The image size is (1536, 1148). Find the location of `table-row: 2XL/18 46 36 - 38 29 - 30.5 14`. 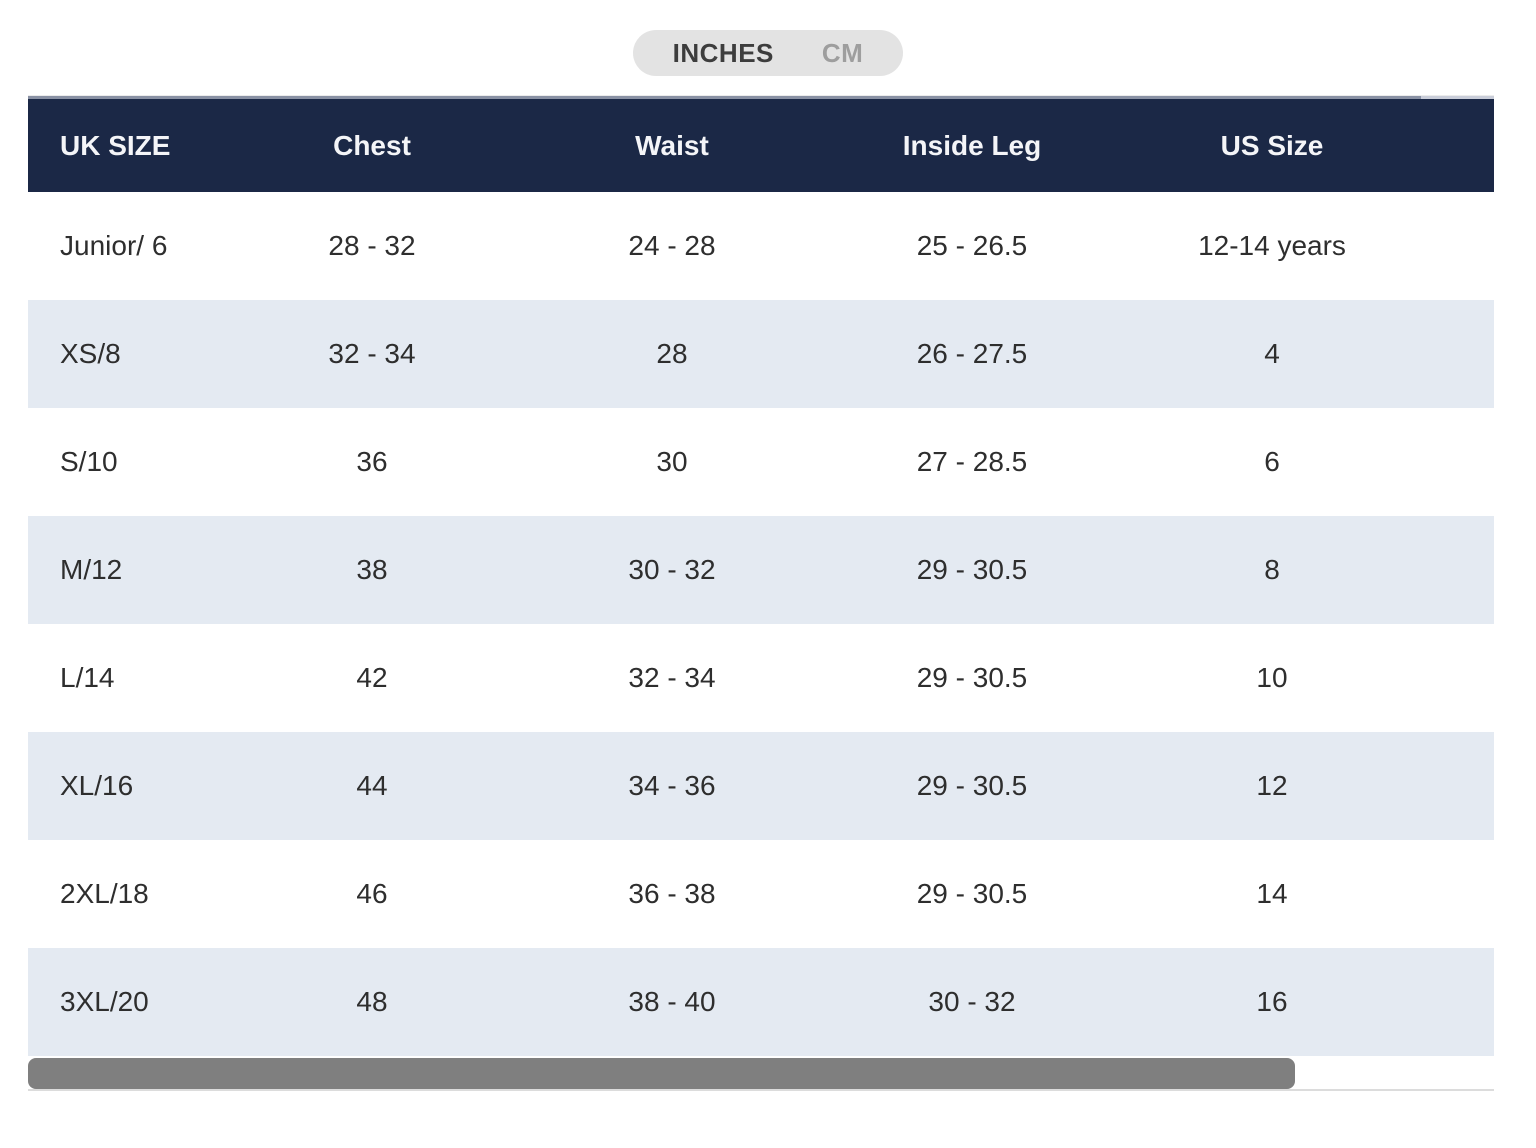

table-row: 2XL/18 46 36 - 38 29 - 30.5 14 is located at coordinates (761, 894).